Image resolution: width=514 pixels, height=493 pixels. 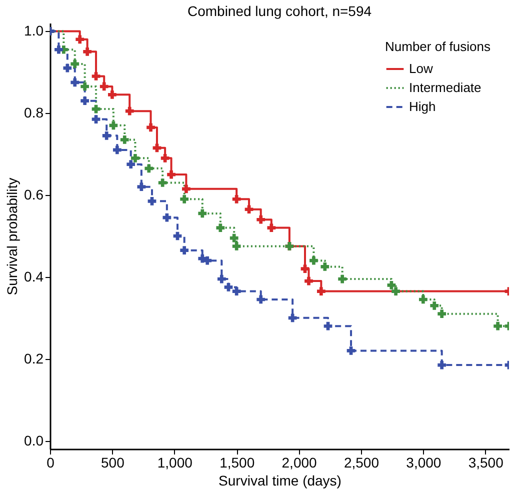 I want to click on legend-label: Intermediate, so click(x=445, y=87).